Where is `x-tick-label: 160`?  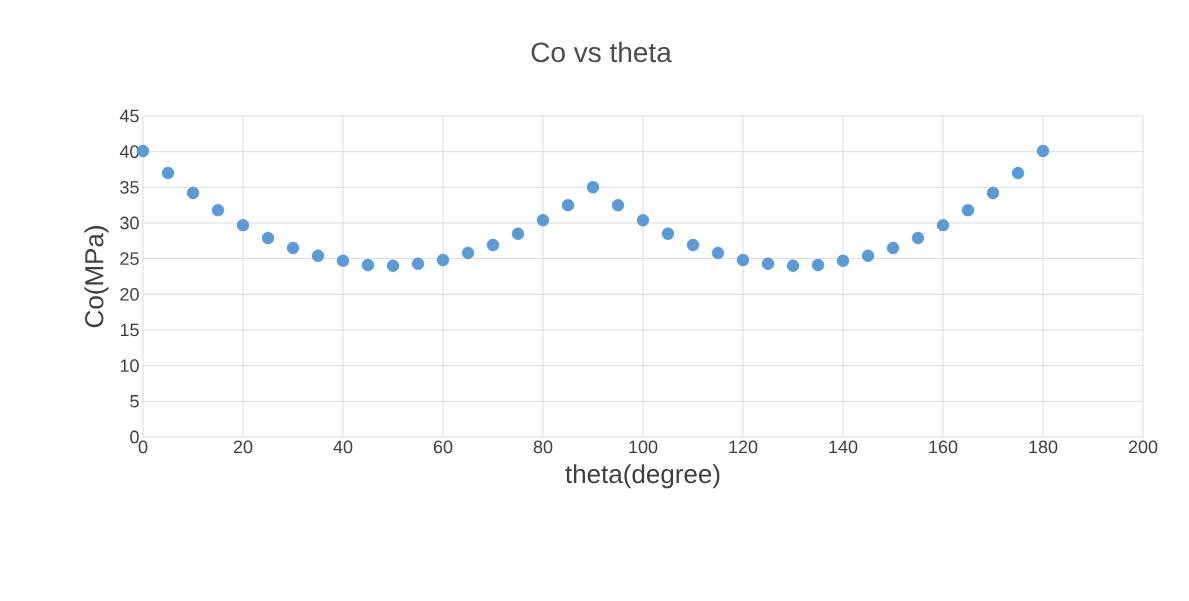
x-tick-label: 160 is located at coordinates (943, 447).